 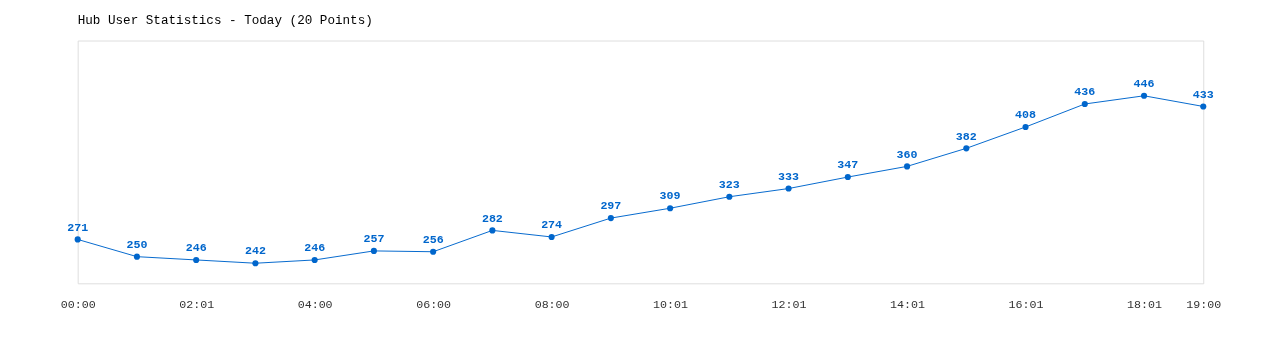 What do you see at coordinates (433, 239) in the screenshot?
I see `data-label: 256` at bounding box center [433, 239].